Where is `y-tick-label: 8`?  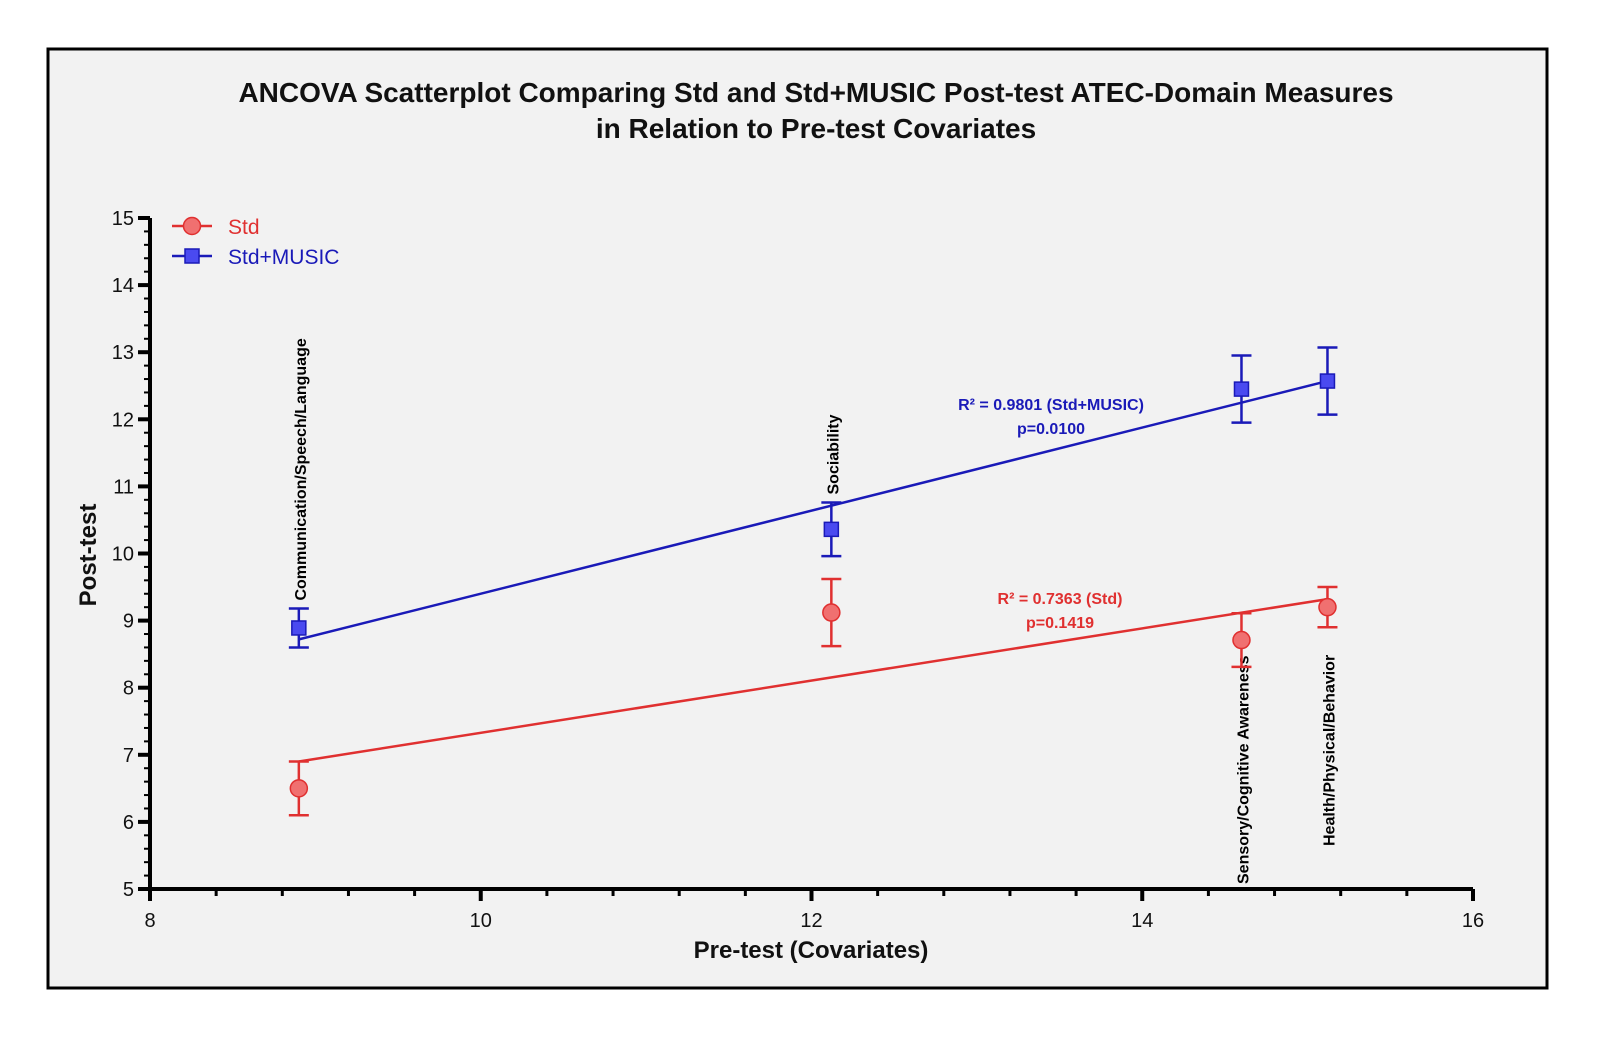 y-tick-label: 8 is located at coordinates (128, 689).